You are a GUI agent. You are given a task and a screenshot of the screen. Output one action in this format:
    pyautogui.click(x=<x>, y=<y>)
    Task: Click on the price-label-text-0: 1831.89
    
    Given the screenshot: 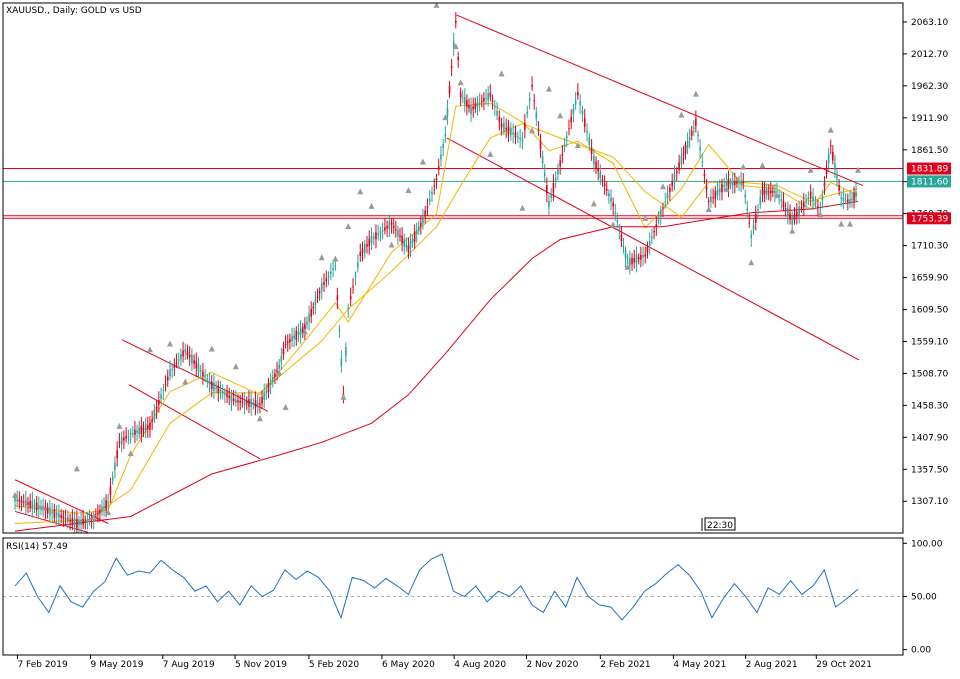 What is the action you would take?
    pyautogui.click(x=929, y=170)
    